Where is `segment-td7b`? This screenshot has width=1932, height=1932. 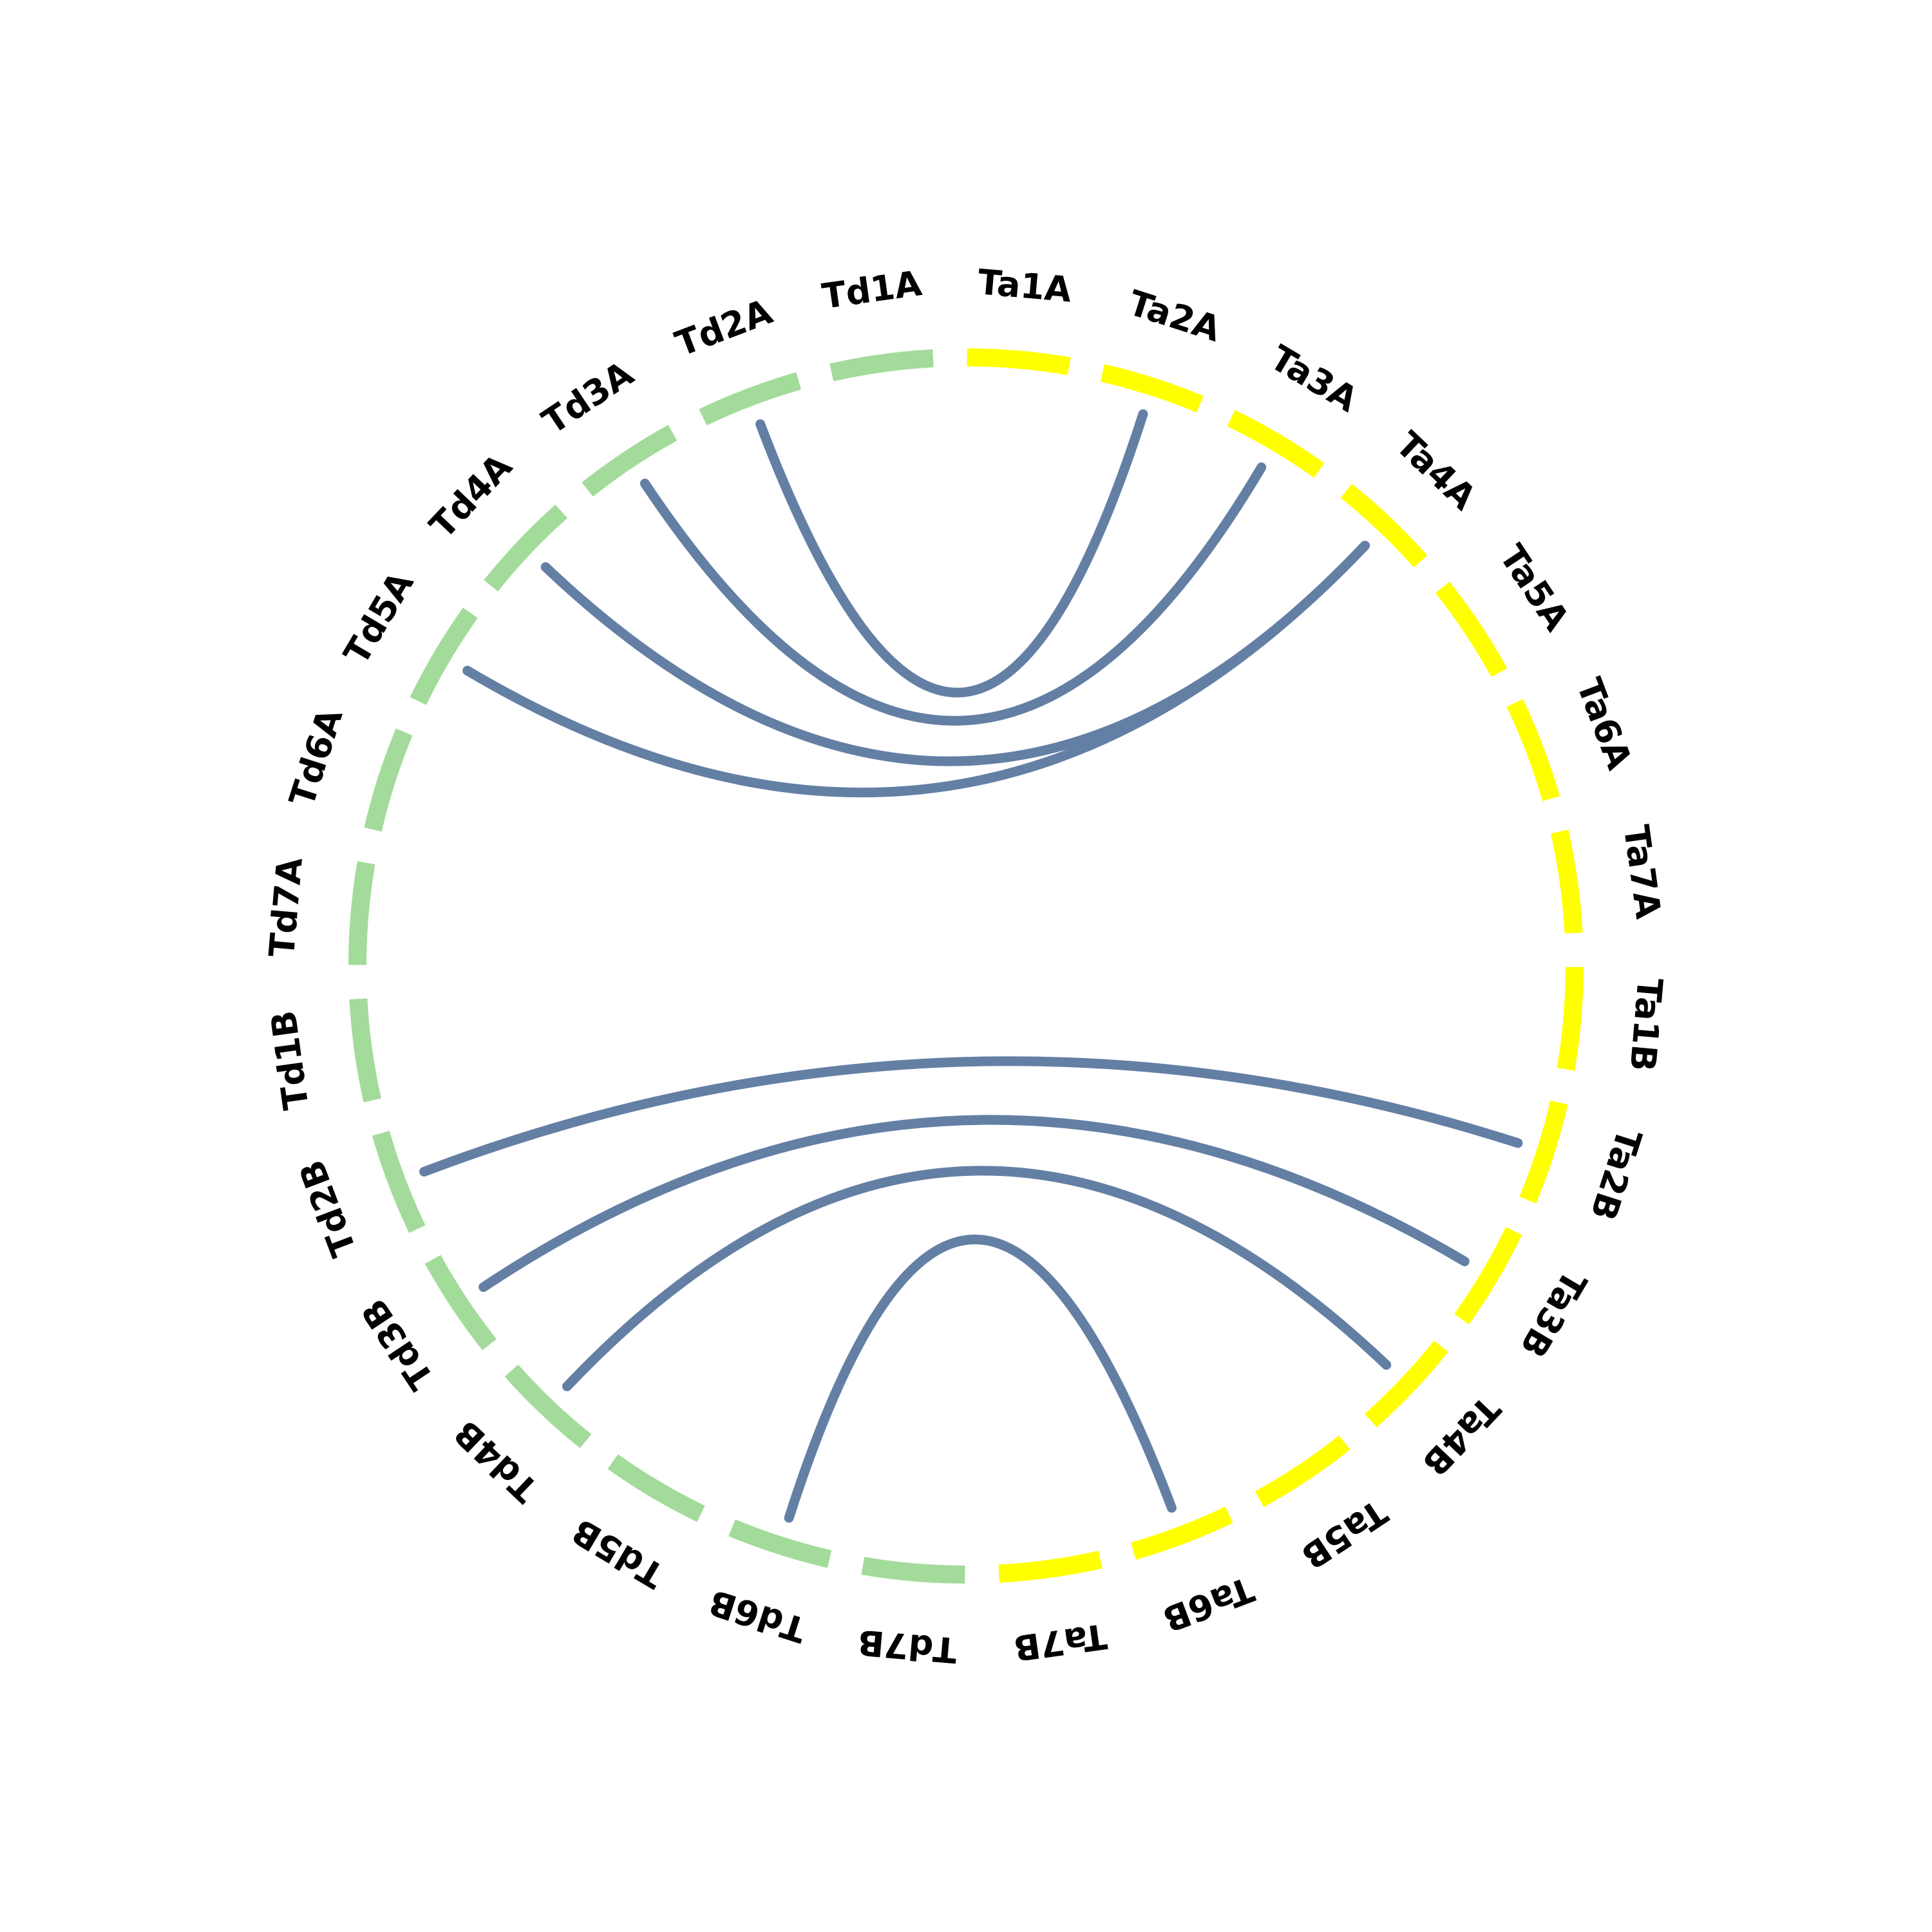 segment-td7b is located at coordinates (913, 1570).